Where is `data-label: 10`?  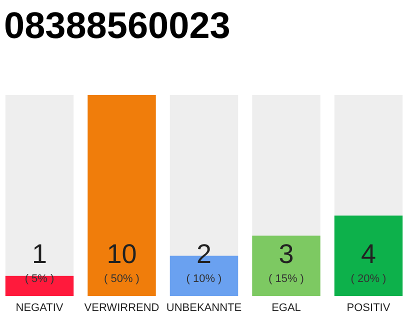
data-label: 10 is located at coordinates (121, 254).